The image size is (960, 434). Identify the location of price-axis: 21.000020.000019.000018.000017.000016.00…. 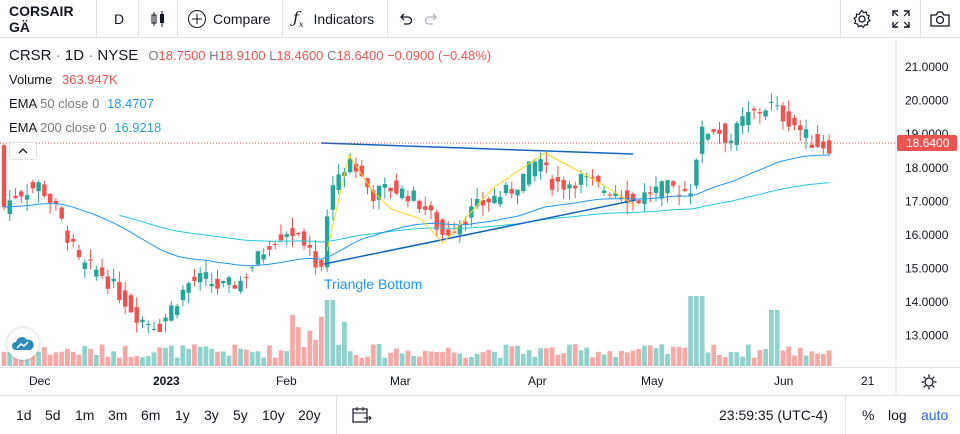
(926, 217).